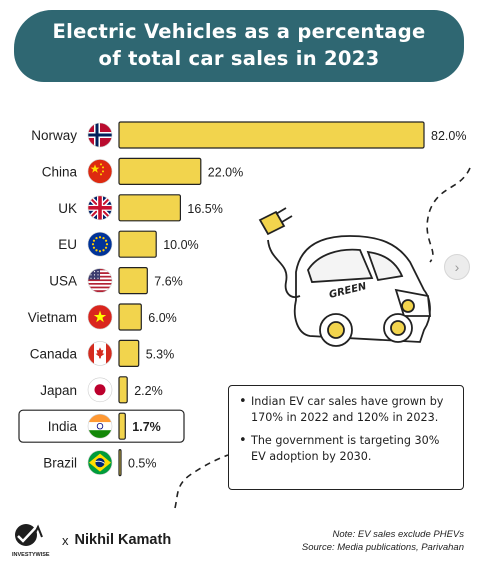 This screenshot has height=564, width=478. I want to click on value-label-uk: 16.5%, so click(204, 209).